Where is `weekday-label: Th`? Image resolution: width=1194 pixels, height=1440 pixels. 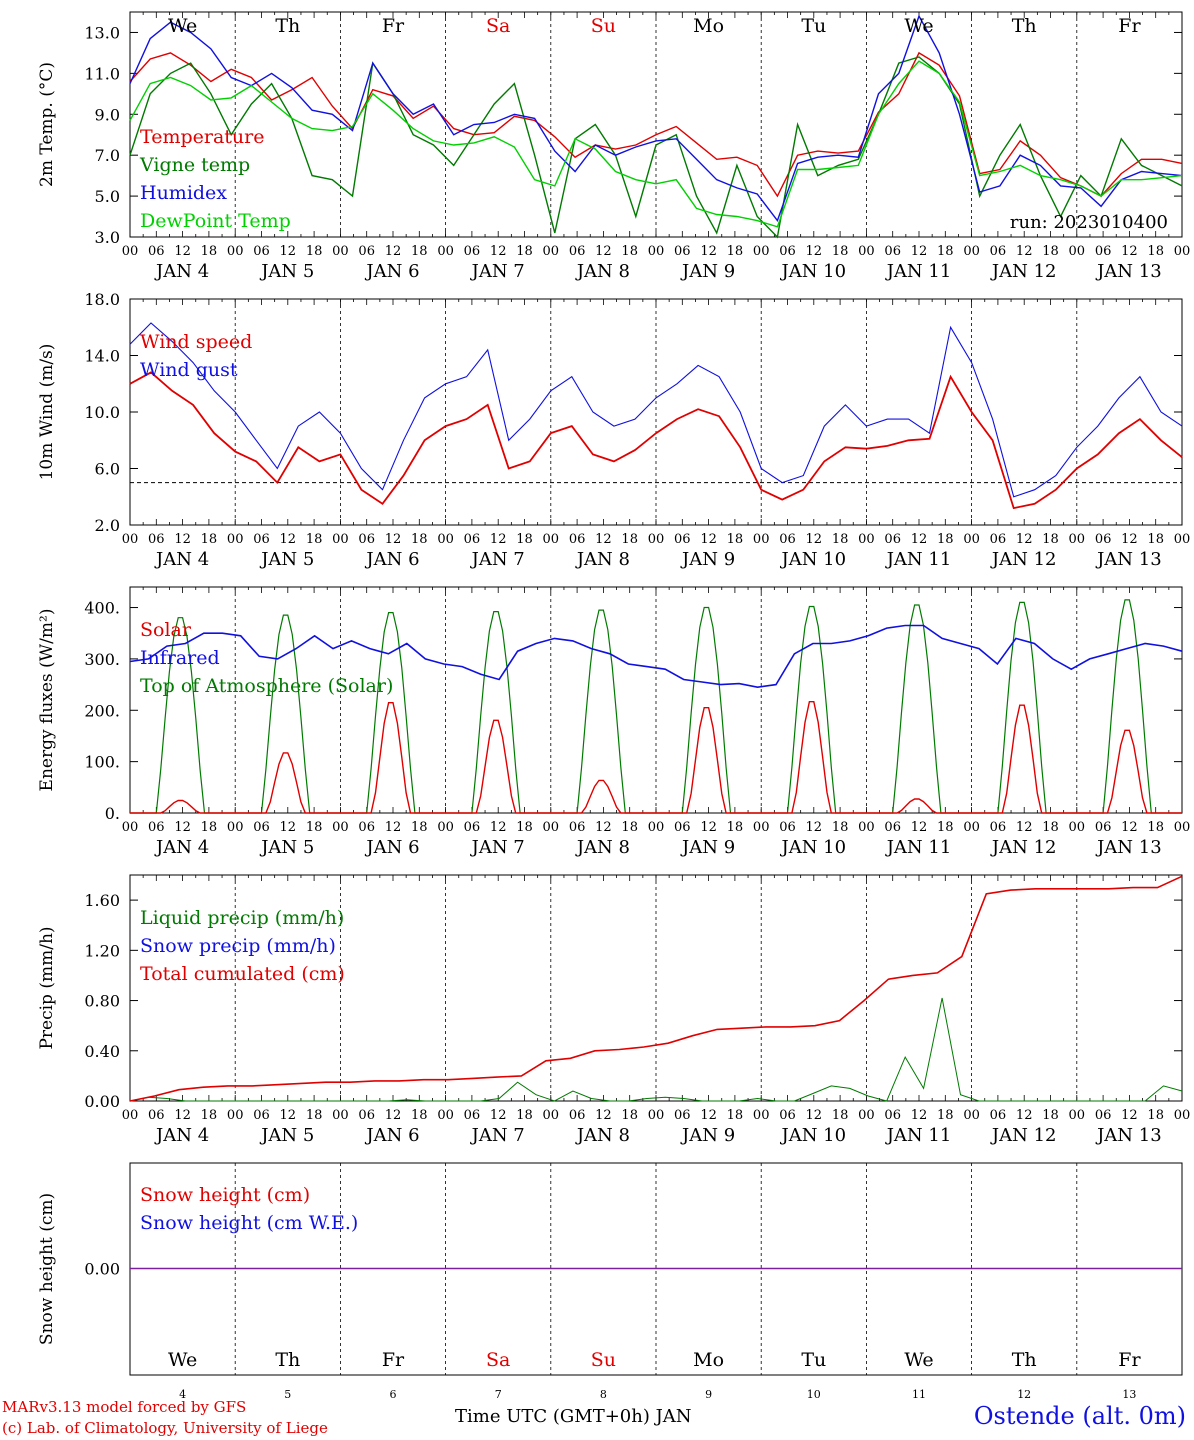
weekday-label: Th is located at coordinates (1024, 26).